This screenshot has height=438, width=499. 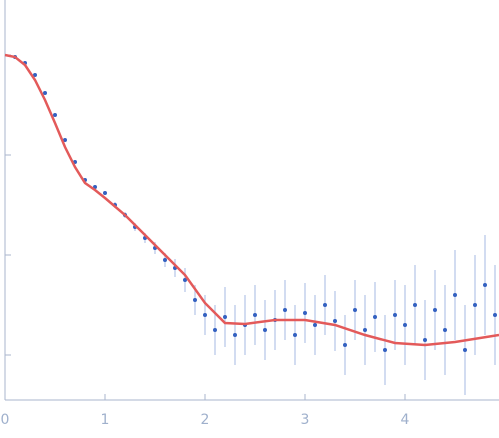 I want to click on x-tick-label: 0, so click(x=5, y=420).